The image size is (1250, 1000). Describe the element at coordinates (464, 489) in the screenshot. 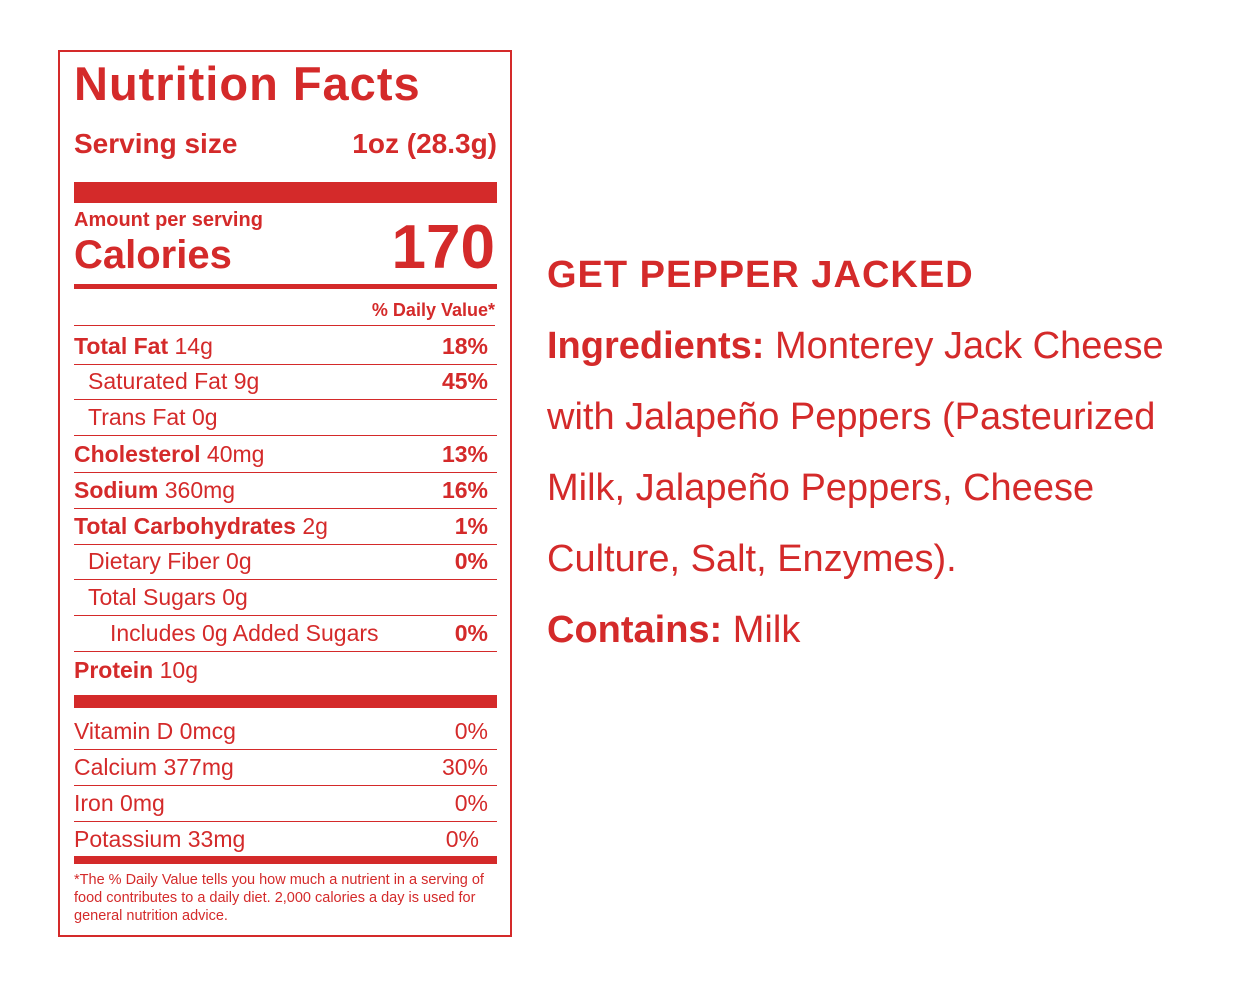

I see `nutrient-dv: 16%` at that location.